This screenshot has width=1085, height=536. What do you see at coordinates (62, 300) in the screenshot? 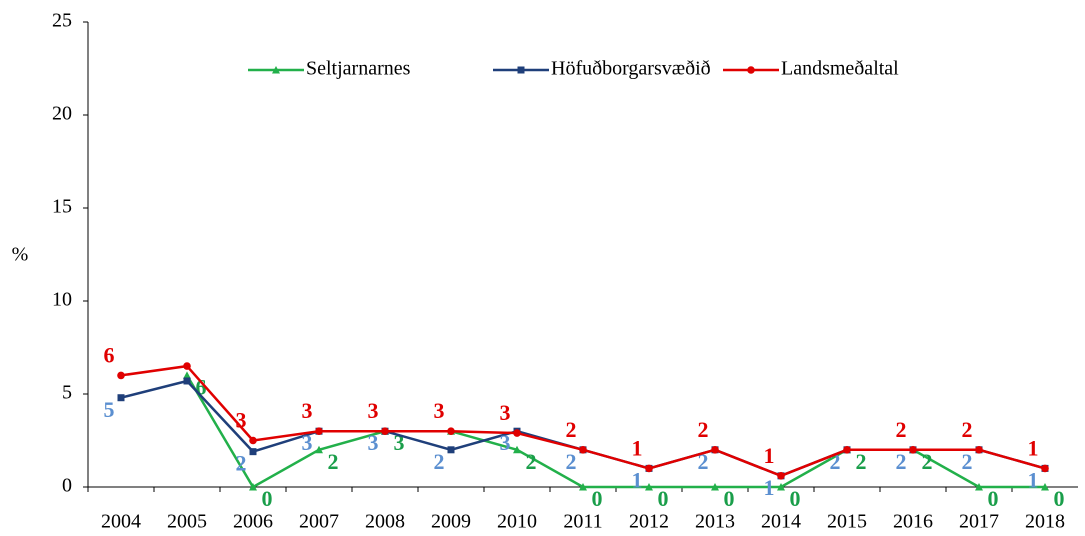
I see `y-tick-label: 10` at bounding box center [62, 300].